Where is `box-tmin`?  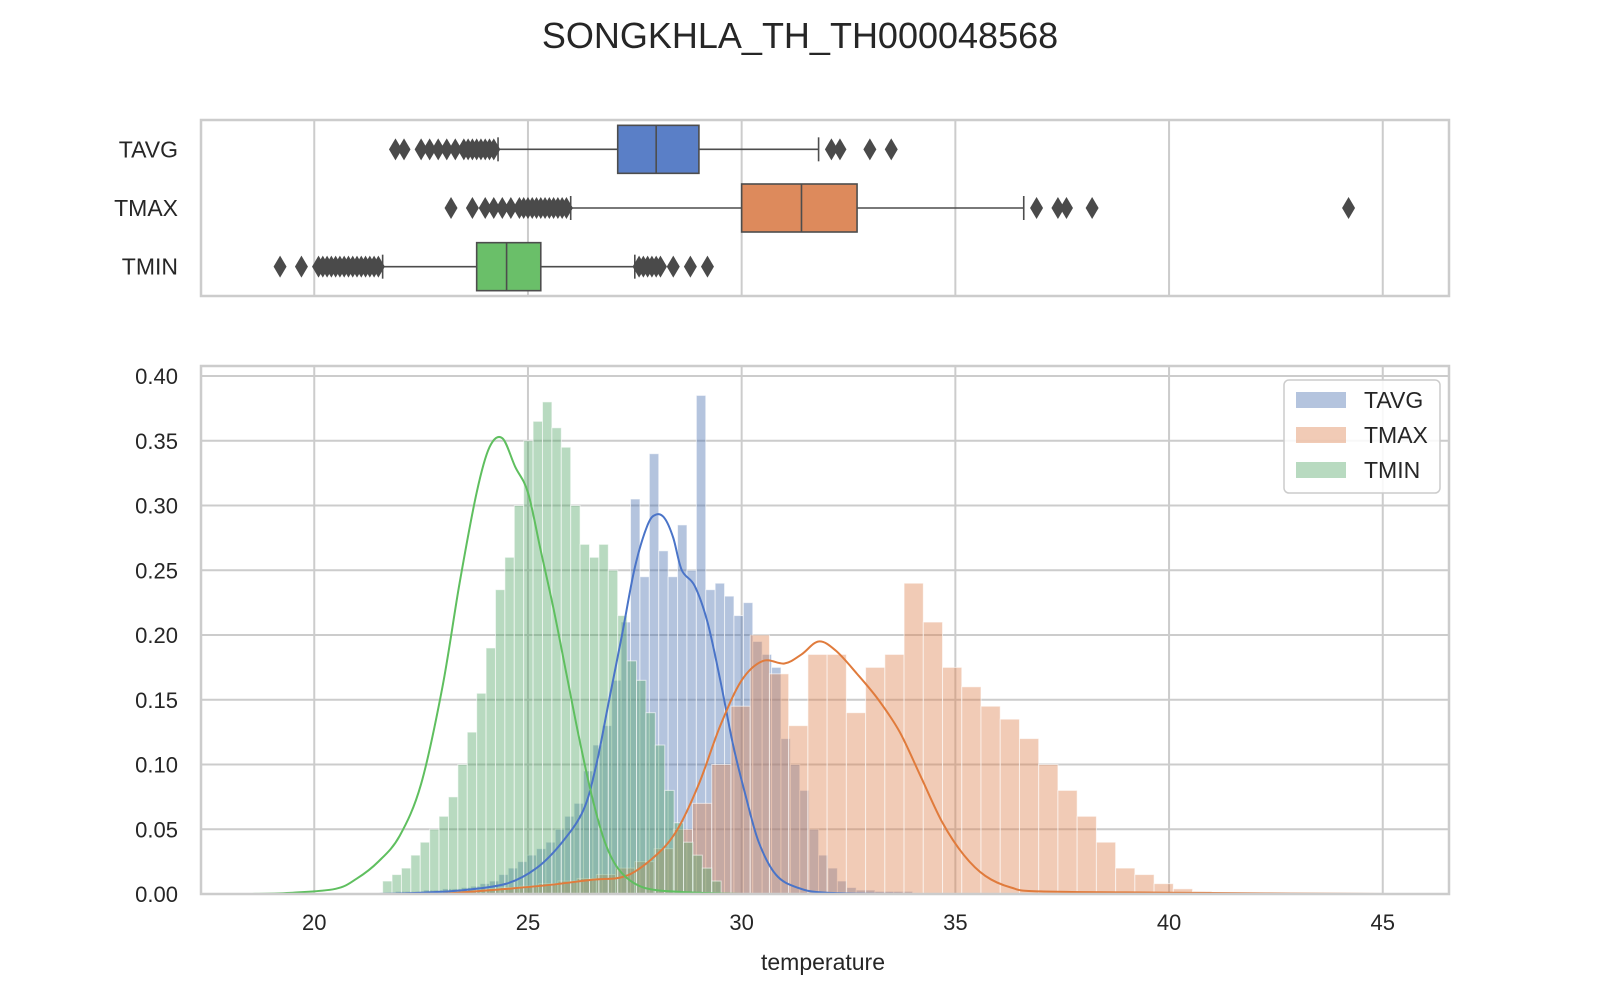
box-tmin is located at coordinates (493, 266).